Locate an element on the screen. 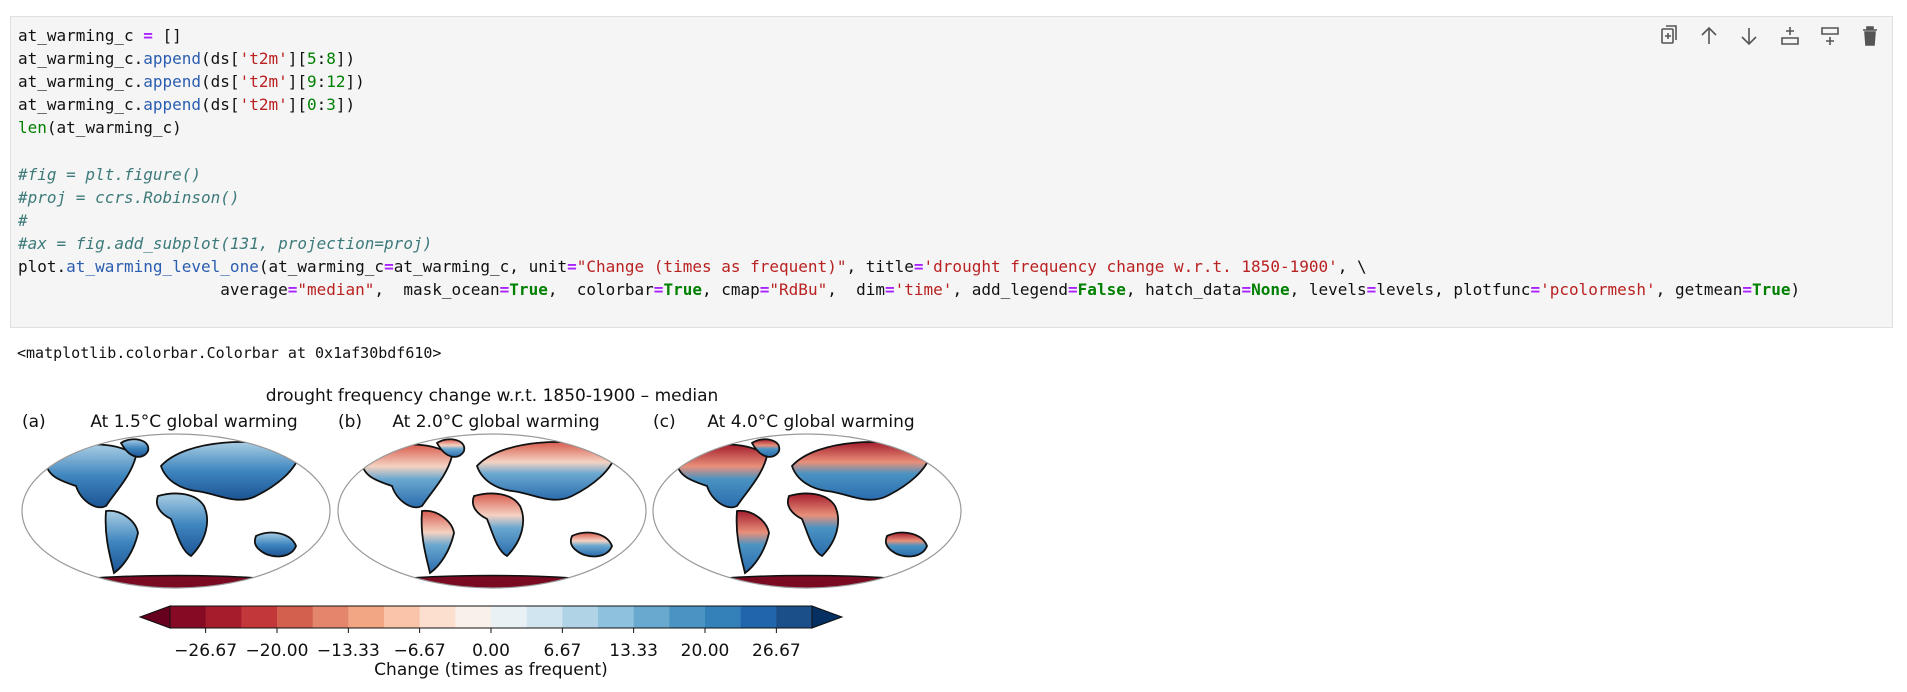  code-token: #proj = ccrs.Robinson() is located at coordinates (129, 197).